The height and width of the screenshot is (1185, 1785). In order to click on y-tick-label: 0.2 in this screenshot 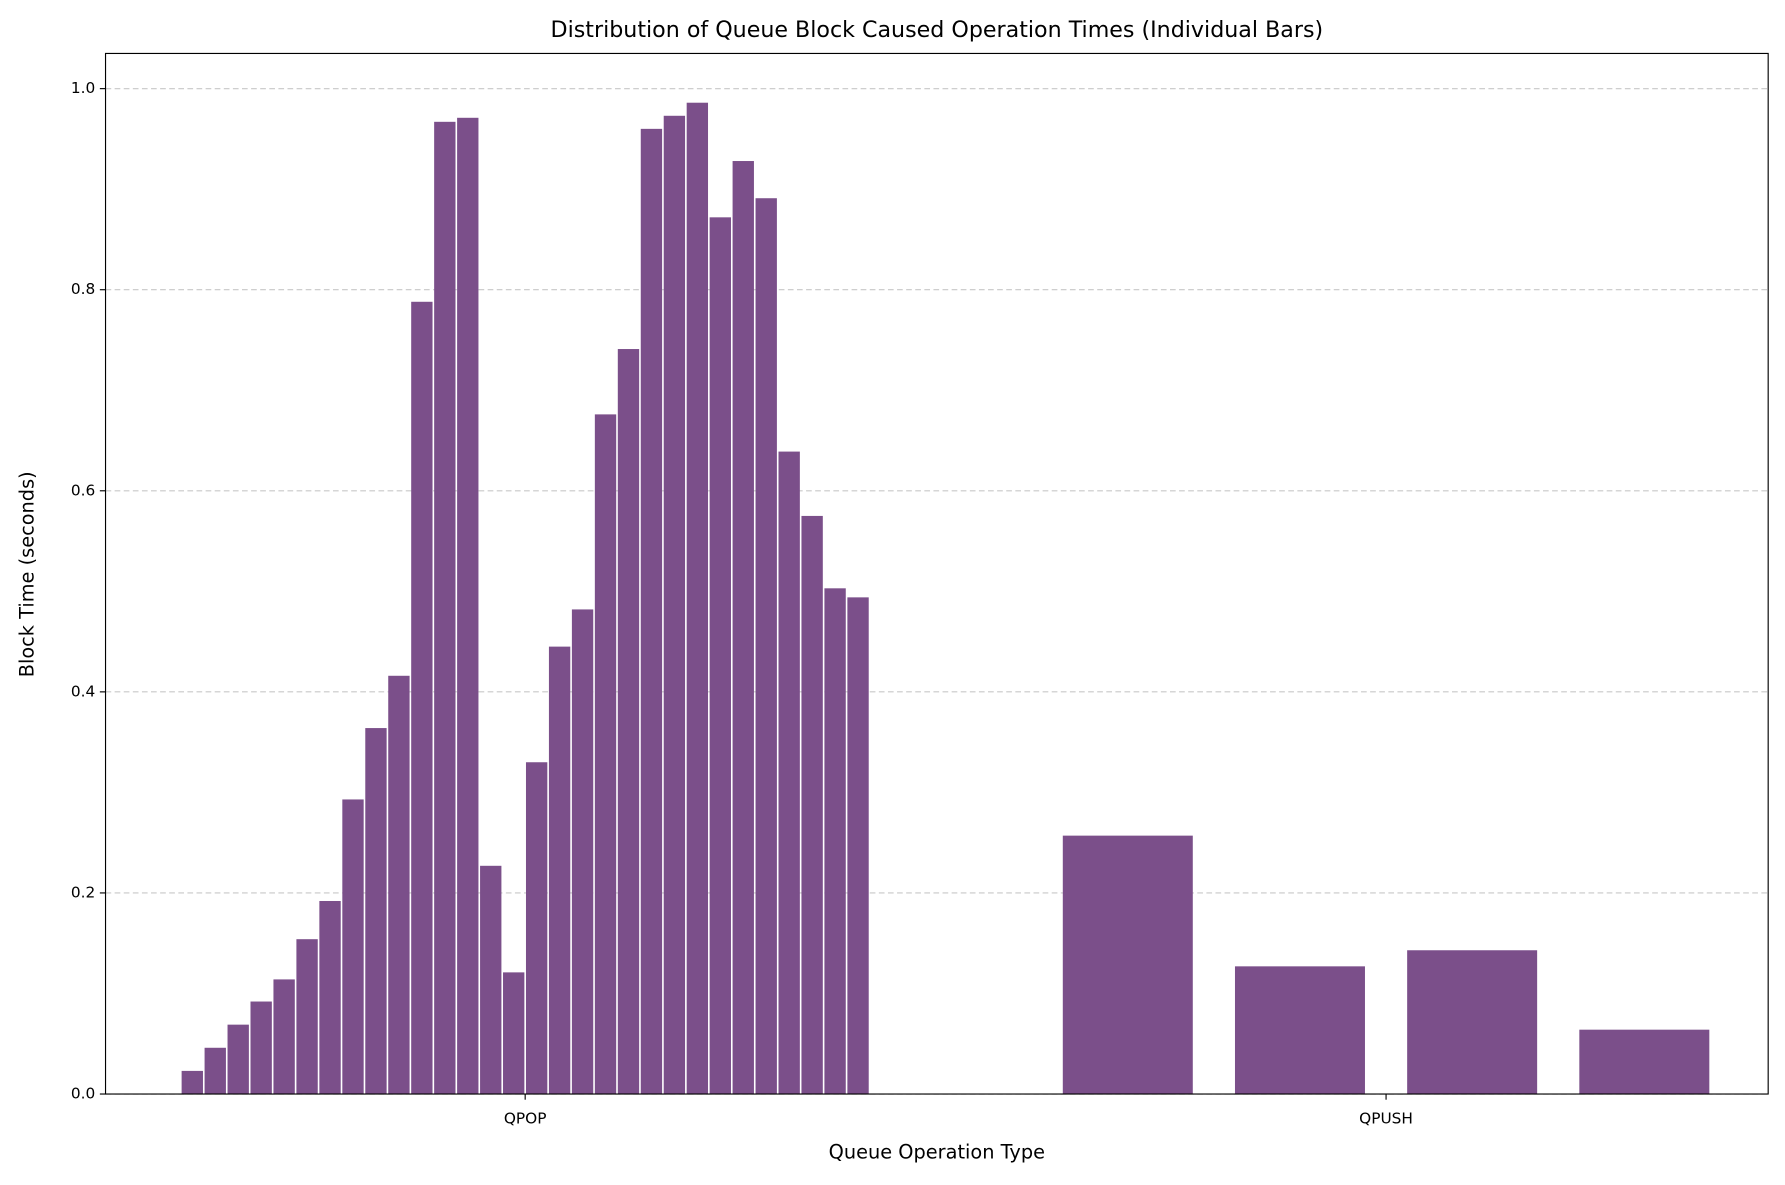, I will do `click(83, 892)`.